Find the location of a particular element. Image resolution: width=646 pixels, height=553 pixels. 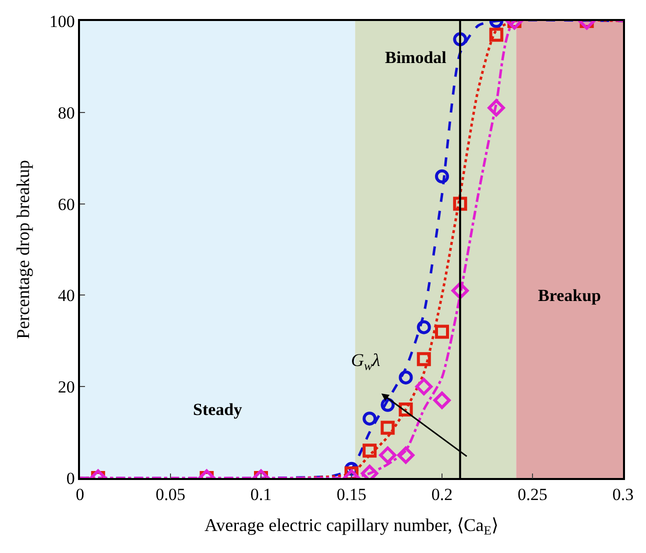

y-tick-label: 20 is located at coordinates (66, 387).